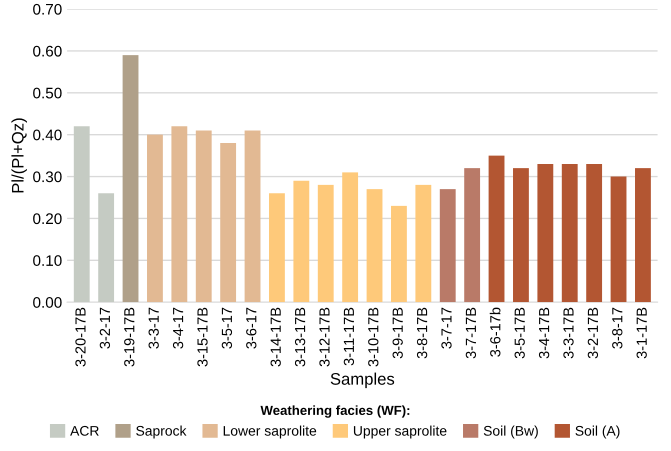 This screenshot has height=451, width=671. I want to click on x-tick-label: 3-3-17B, so click(568, 333).